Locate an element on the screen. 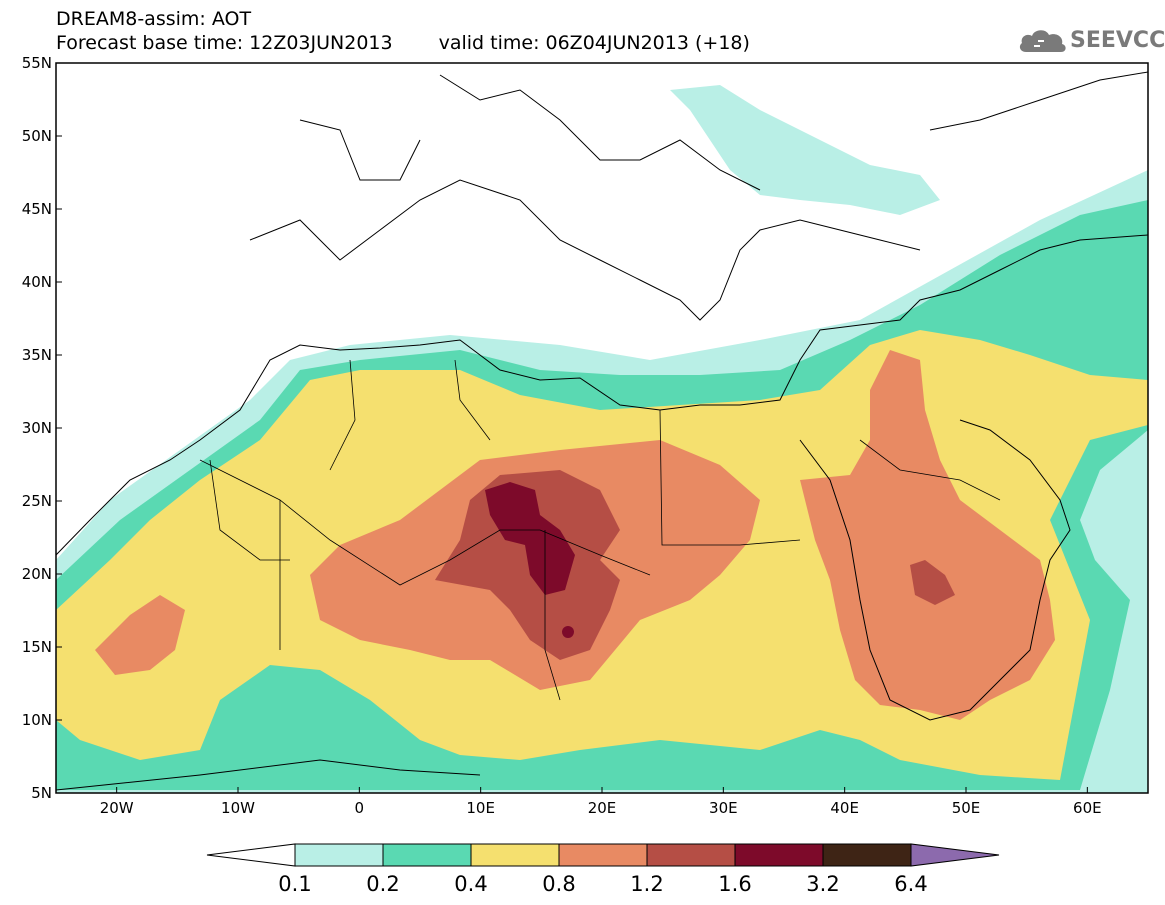 Image resolution: width=1165 pixels, height=905 pixels. aot-band-1.6-spot is located at coordinates (568, 632).